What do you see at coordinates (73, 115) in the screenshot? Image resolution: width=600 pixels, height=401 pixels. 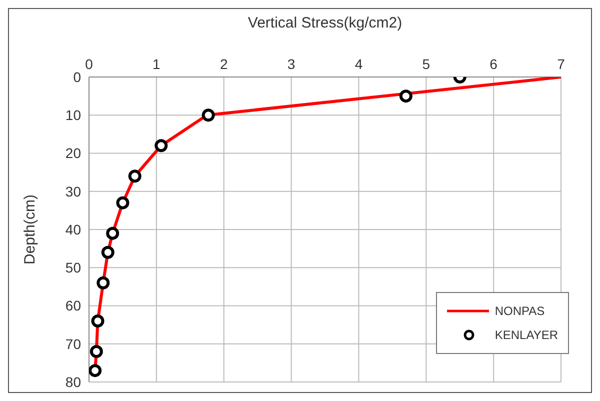 I see `y-tick-label: 10` at bounding box center [73, 115].